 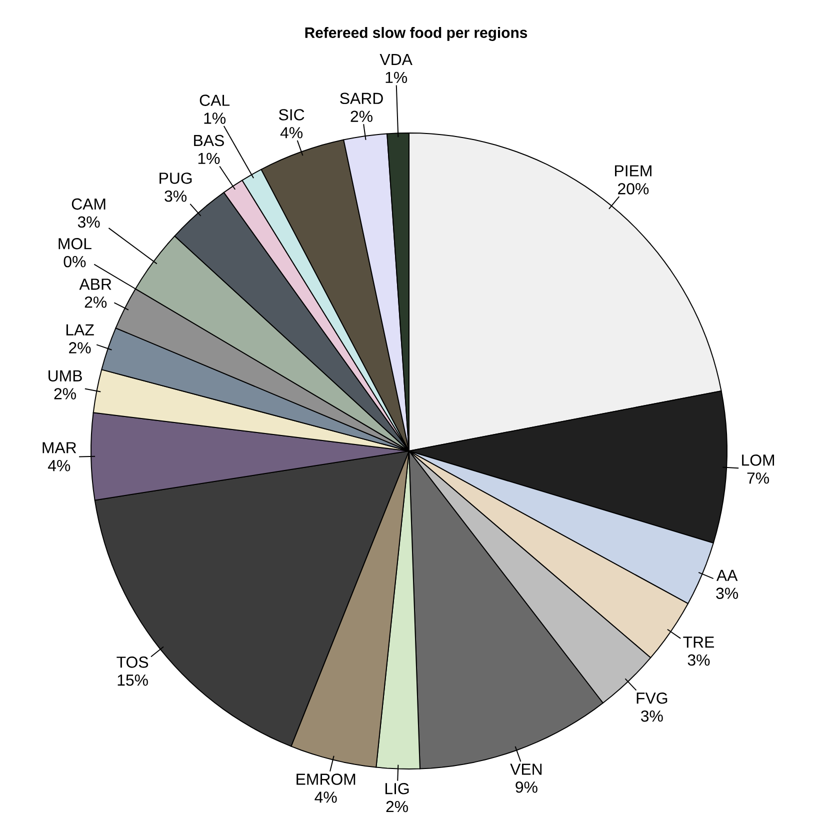 I want to click on slice-label: AA, so click(x=727, y=575).